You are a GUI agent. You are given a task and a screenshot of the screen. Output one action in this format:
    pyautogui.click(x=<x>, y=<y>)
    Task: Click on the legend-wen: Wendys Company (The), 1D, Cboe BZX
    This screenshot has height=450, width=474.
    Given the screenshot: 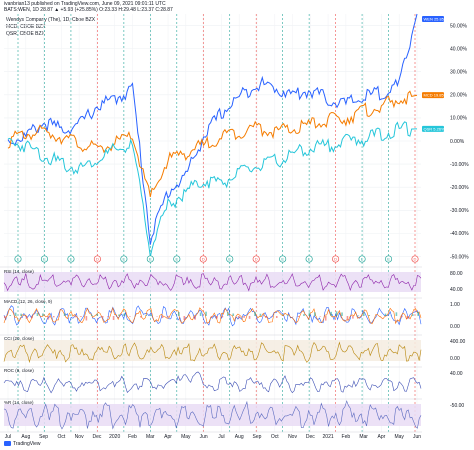 What is the action you would take?
    pyautogui.click(x=51, y=20)
    